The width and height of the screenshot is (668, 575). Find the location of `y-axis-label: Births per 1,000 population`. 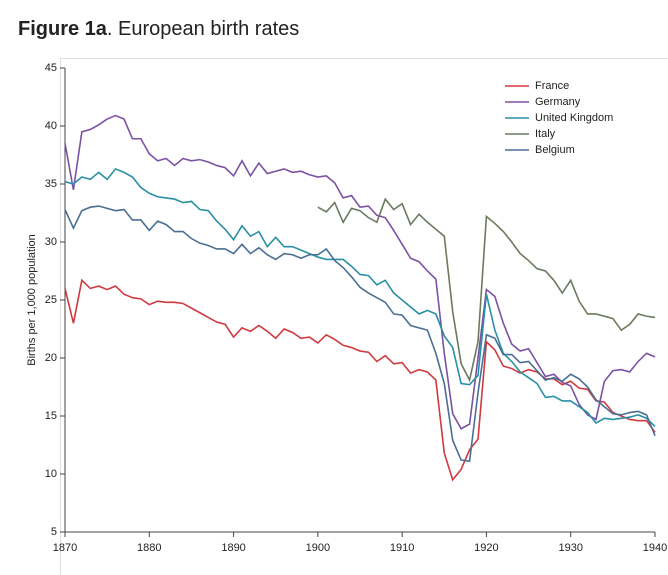

y-axis-label: Births per 1,000 population is located at coordinates (32, 299).